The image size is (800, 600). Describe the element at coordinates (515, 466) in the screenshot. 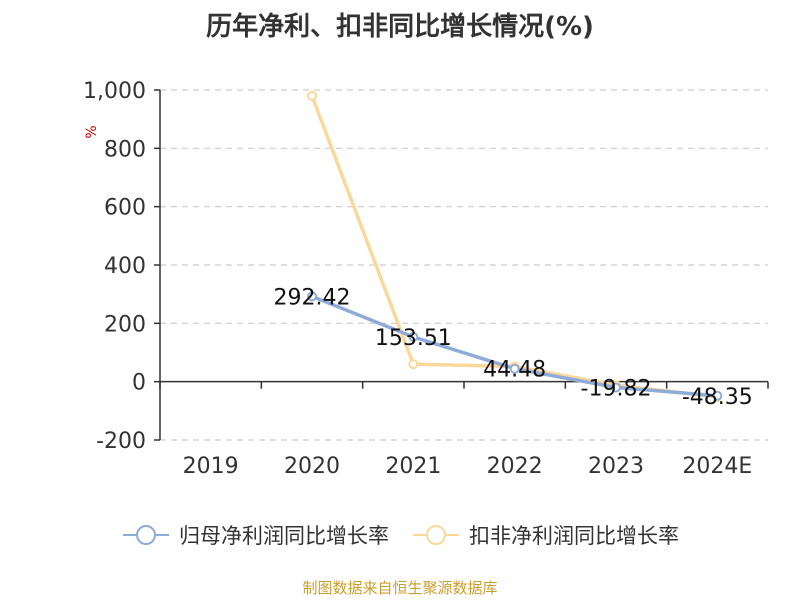

I see `x-tick-label: 2022` at that location.